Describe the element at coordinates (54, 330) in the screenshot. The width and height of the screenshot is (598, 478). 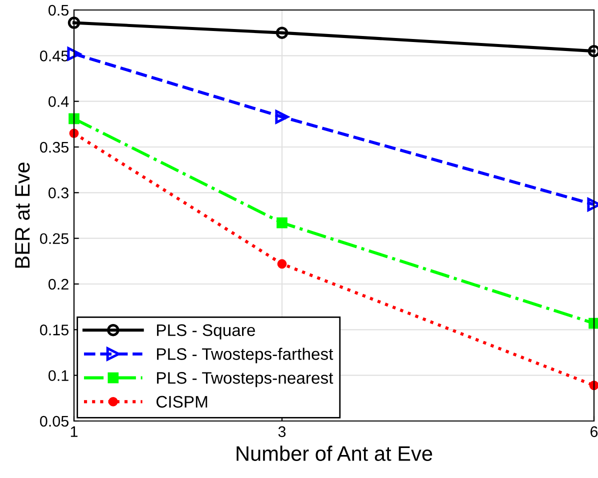
I see `y-tick-label: 0.15` at that location.